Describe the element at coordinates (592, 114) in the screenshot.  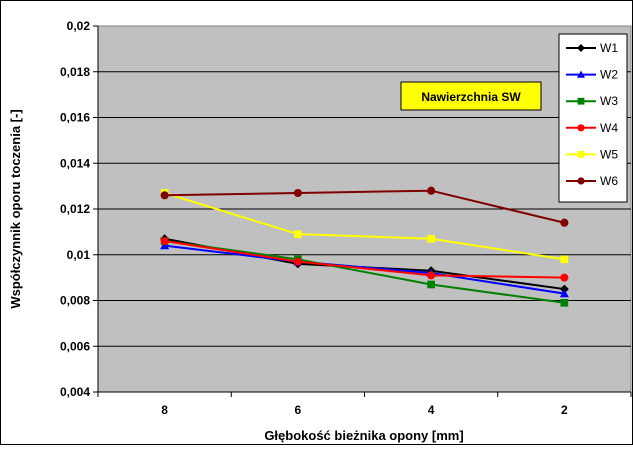
I see `legend-entries: W1 W2 W3 W4 W5 W6` at that location.